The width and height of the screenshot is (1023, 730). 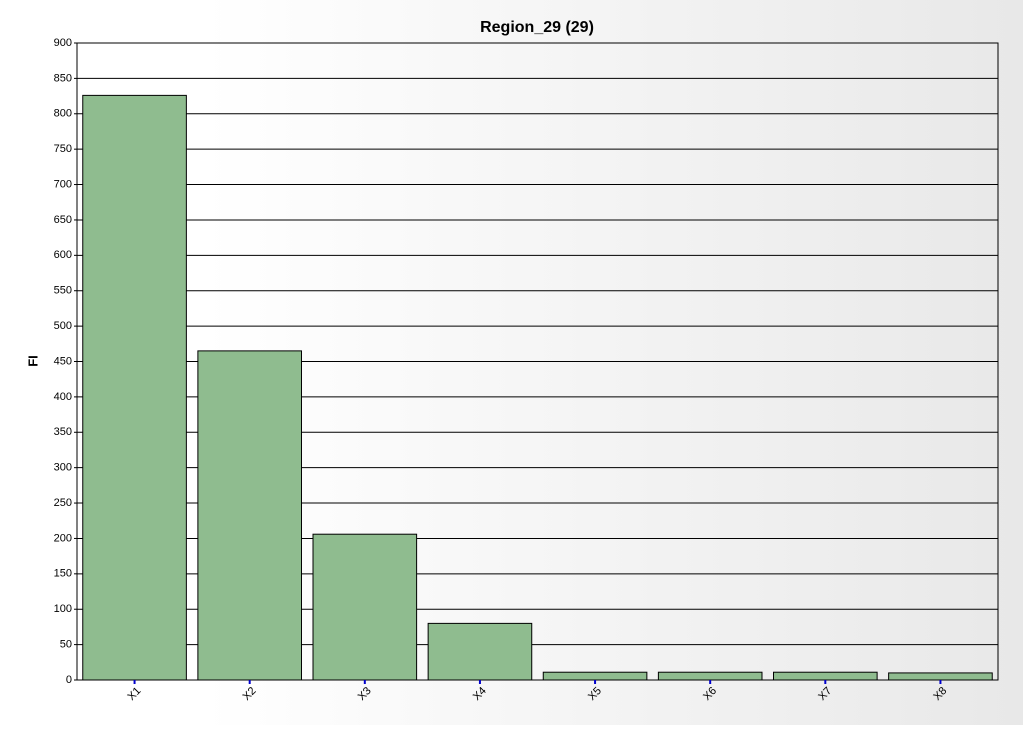 What do you see at coordinates (63, 609) in the screenshot?
I see `y-tick-label: 100` at bounding box center [63, 609].